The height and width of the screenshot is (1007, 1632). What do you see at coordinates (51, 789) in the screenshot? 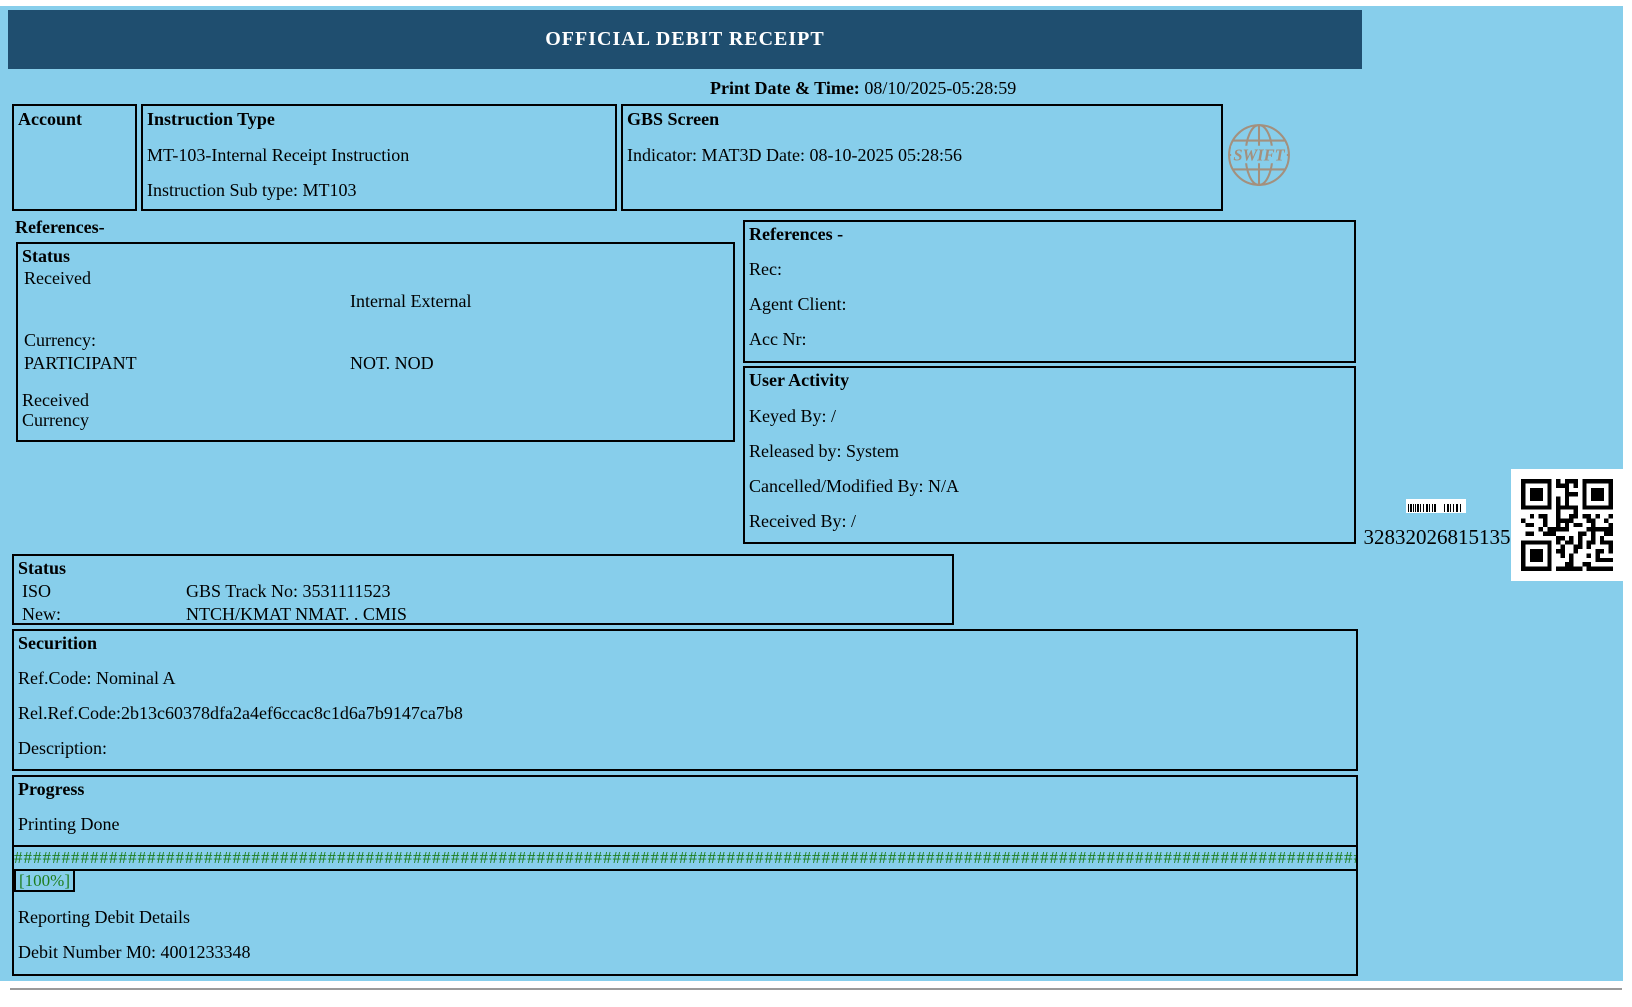
I see `progress-title: Progress` at bounding box center [51, 789].